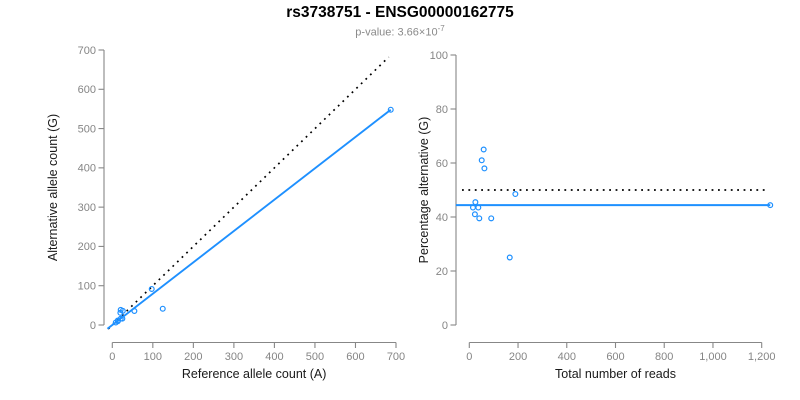 This screenshot has width=800, height=400. Describe the element at coordinates (424, 190) in the screenshot. I see `y-axis-title: Percentage alternative (G)` at that location.